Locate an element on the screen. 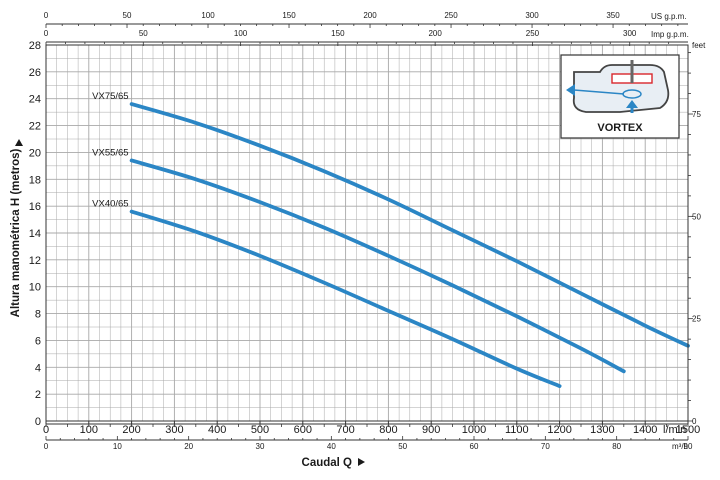  imp-gpm-tick-label: 0 is located at coordinates (46, 33).